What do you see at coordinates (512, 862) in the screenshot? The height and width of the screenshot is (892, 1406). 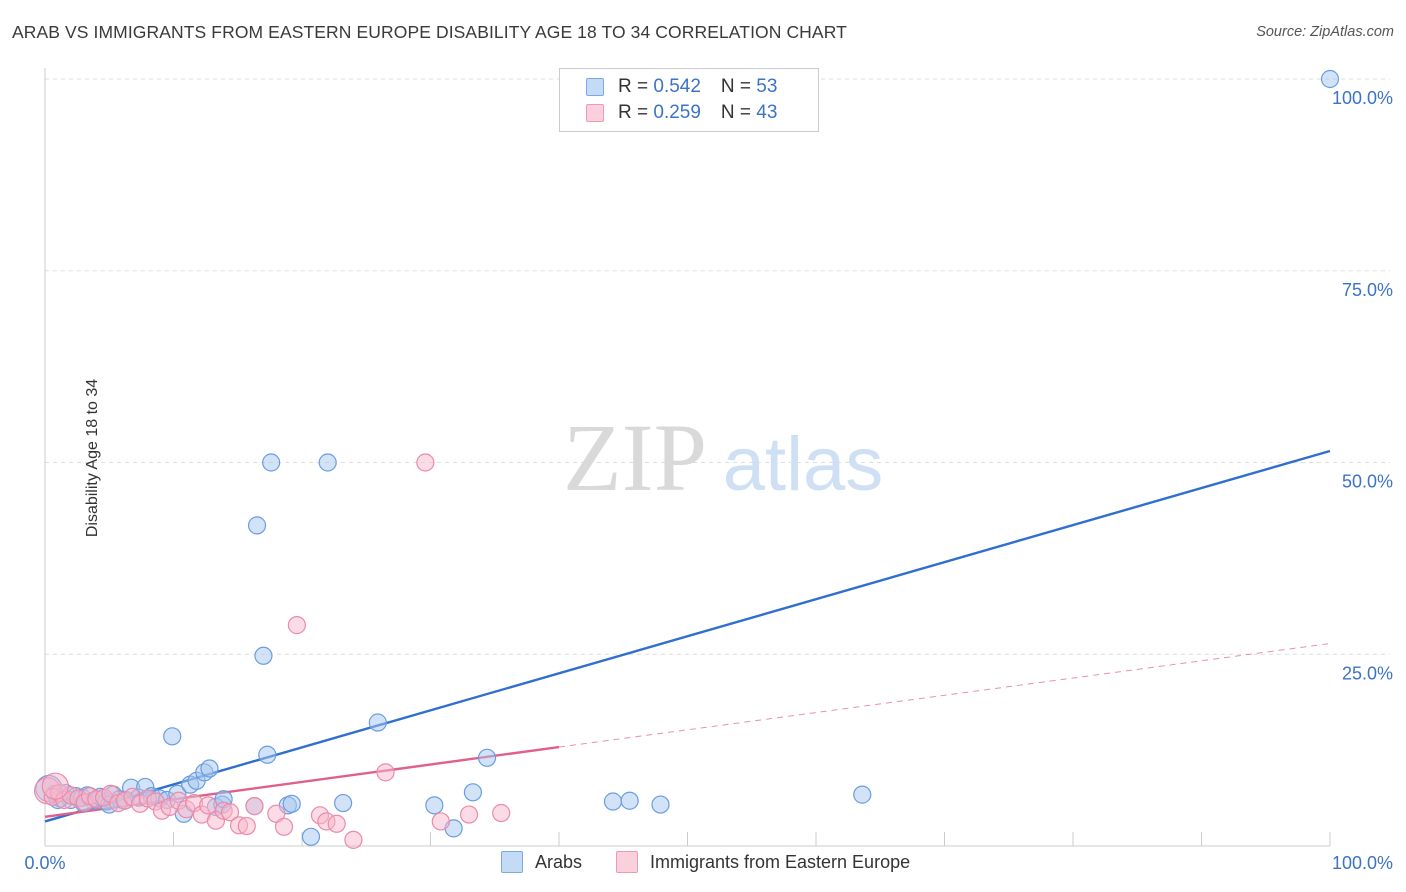 I see `series-swatch-arabs` at bounding box center [512, 862].